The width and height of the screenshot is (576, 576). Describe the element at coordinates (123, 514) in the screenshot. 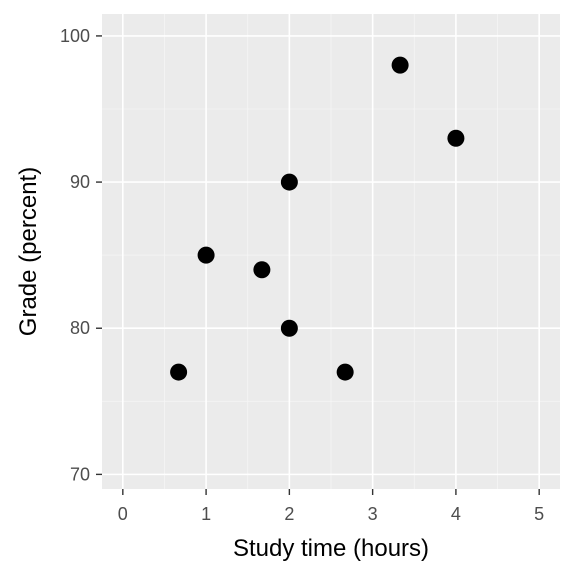

I see `x-tick-label: 0` at that location.